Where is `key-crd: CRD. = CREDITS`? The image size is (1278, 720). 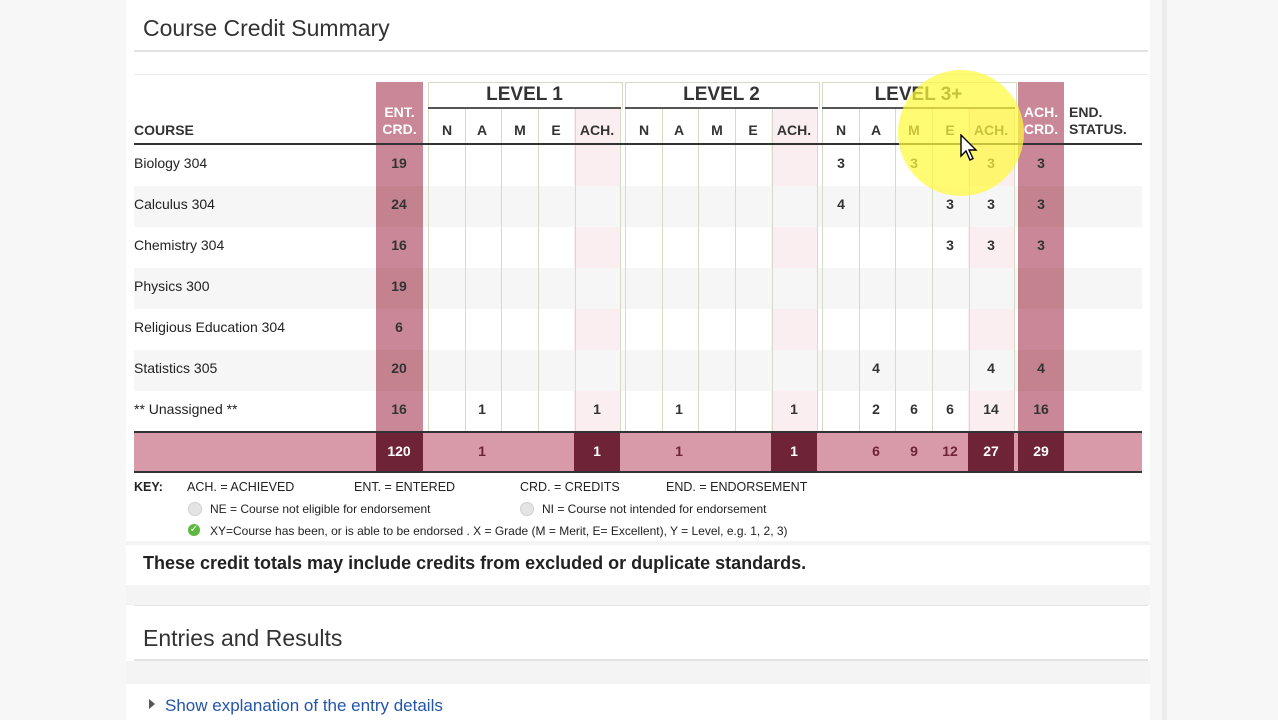 key-crd: CRD. = CREDITS is located at coordinates (570, 487).